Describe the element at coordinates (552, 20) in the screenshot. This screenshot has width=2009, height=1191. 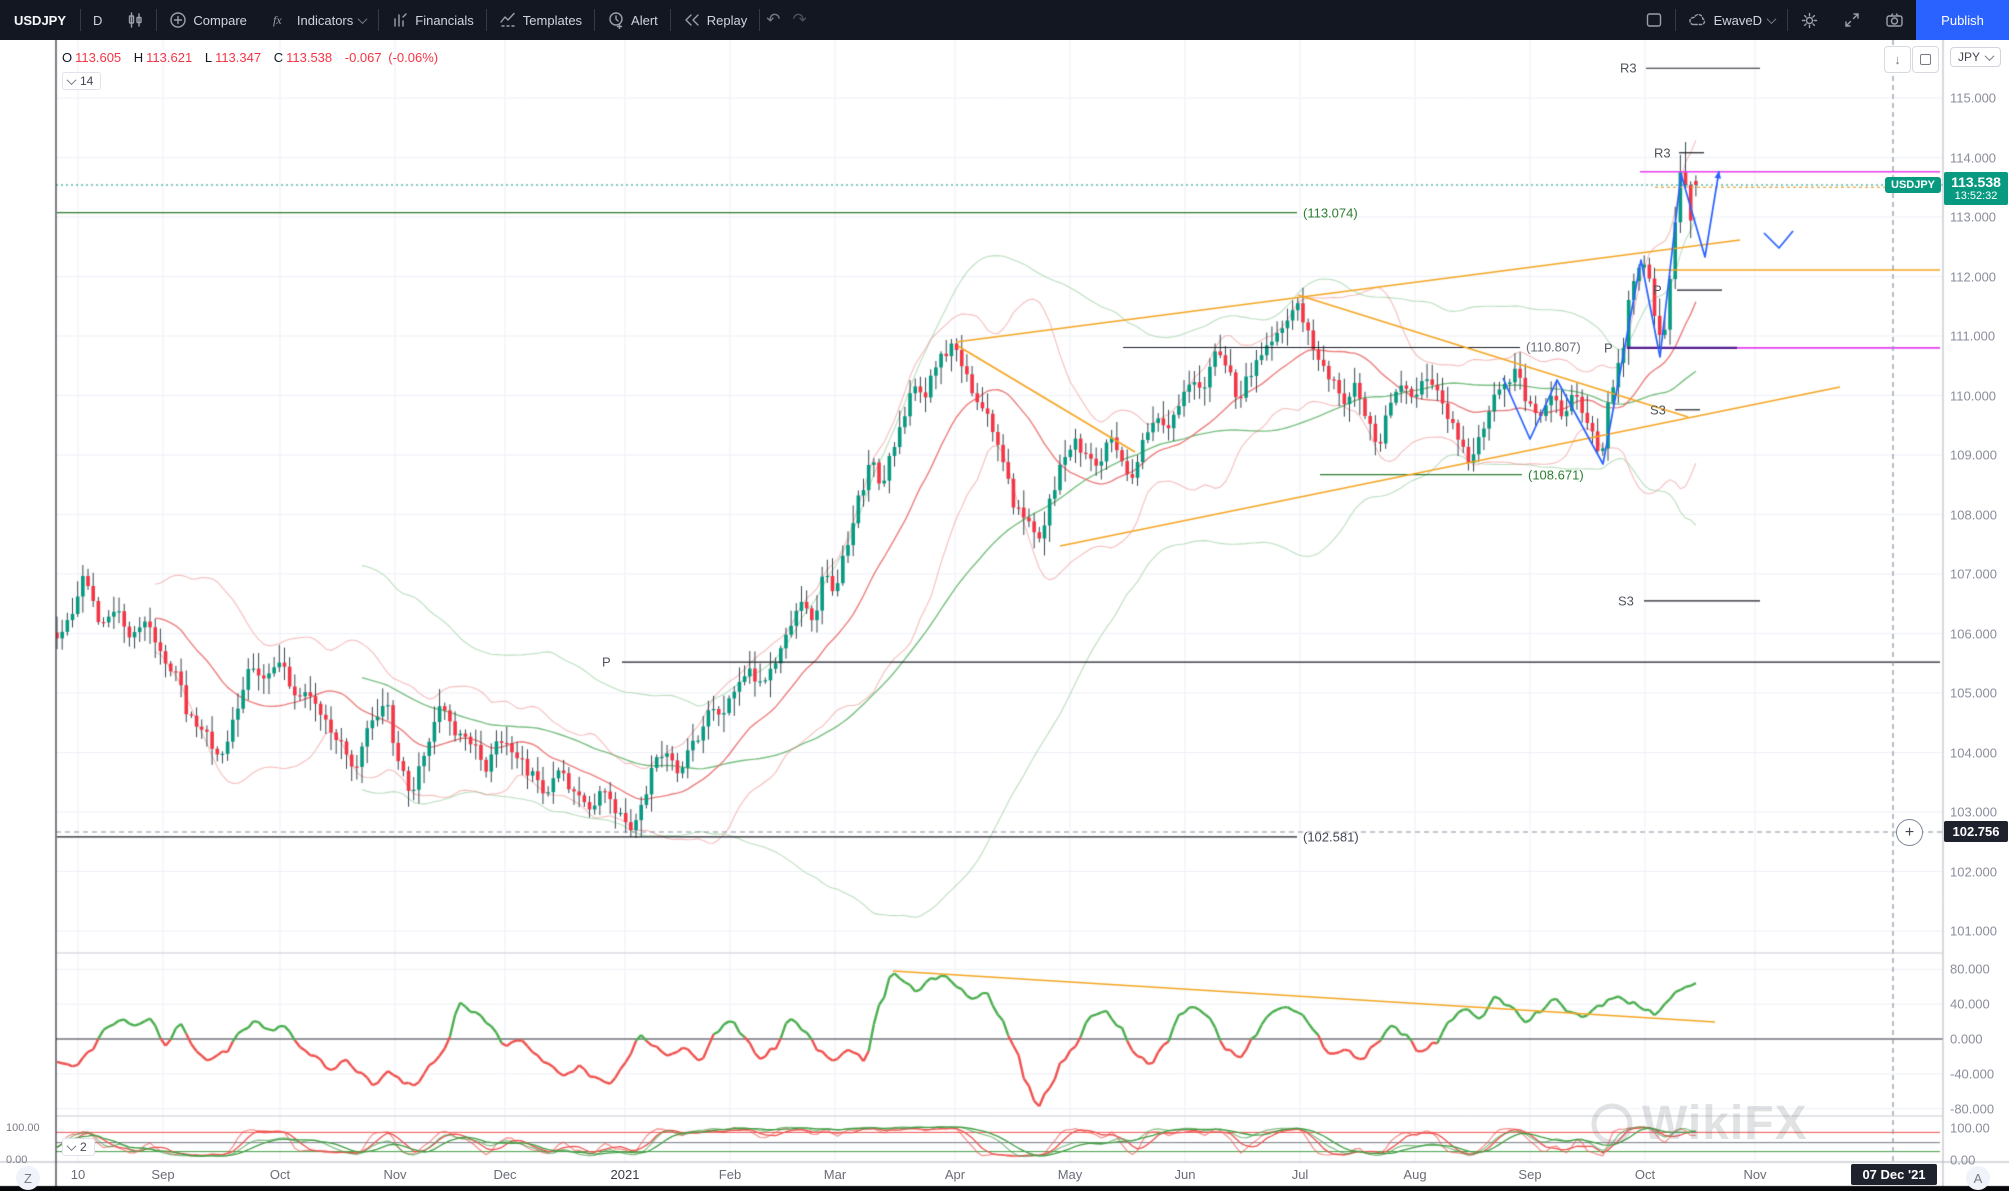
I see `templates-label: Templates` at that location.